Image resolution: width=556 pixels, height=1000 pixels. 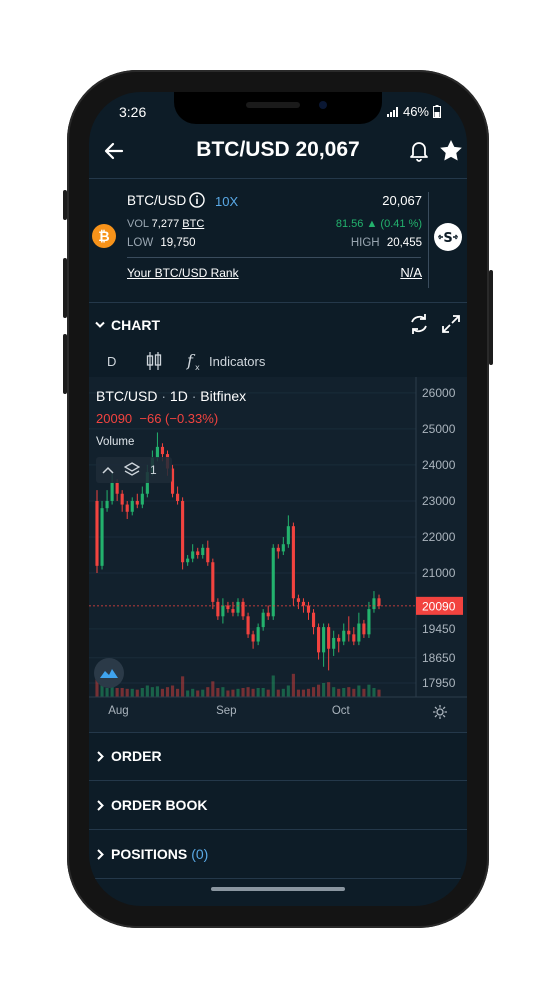 I want to click on chart-bottom-divider, so click(x=278, y=732).